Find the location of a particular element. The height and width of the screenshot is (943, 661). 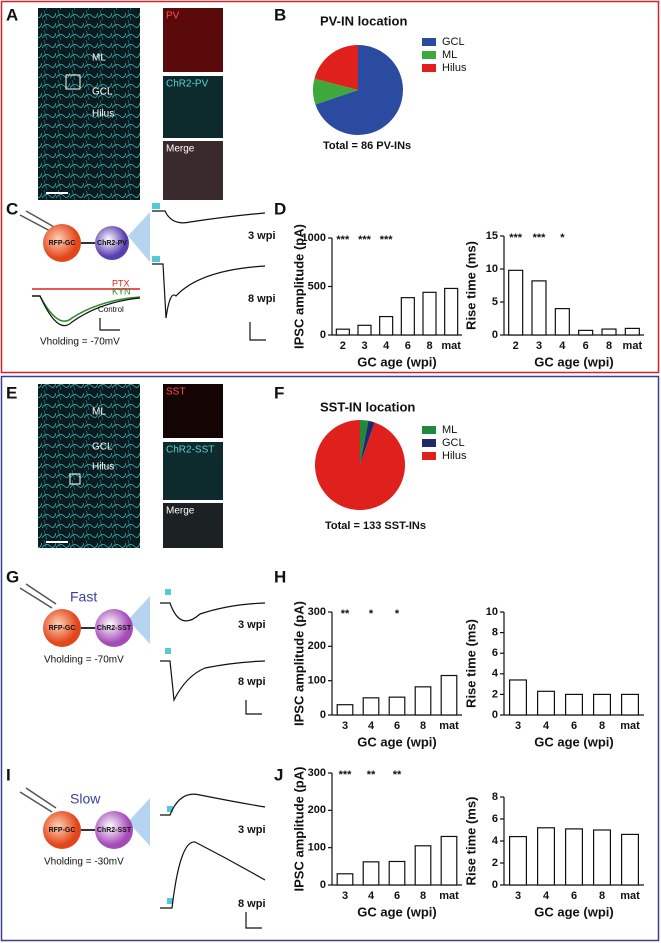

x-tick-label: 4 is located at coordinates (386, 346).